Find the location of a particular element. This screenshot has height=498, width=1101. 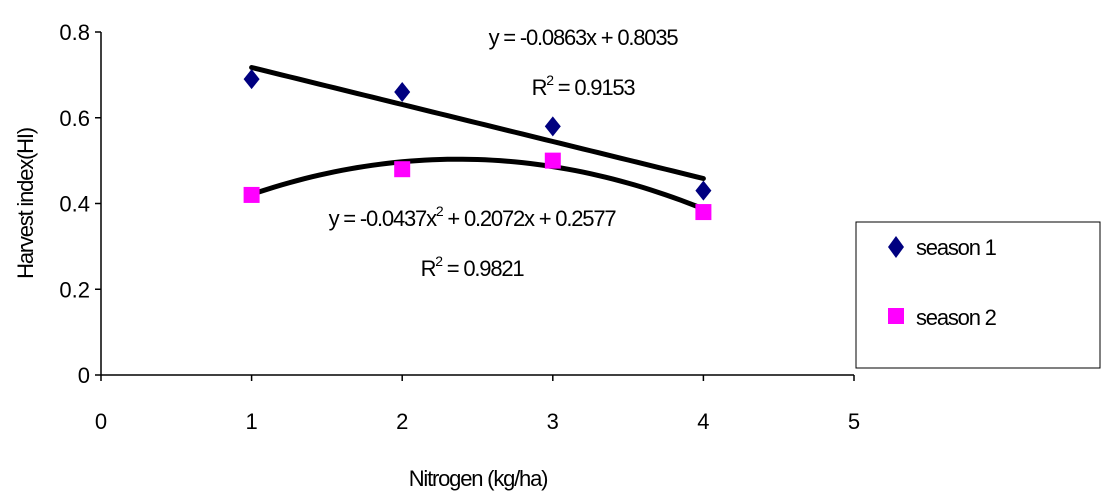

season2-equation: y = -0.0437x2 + 0.2072x + 0.2577 is located at coordinates (473, 217).